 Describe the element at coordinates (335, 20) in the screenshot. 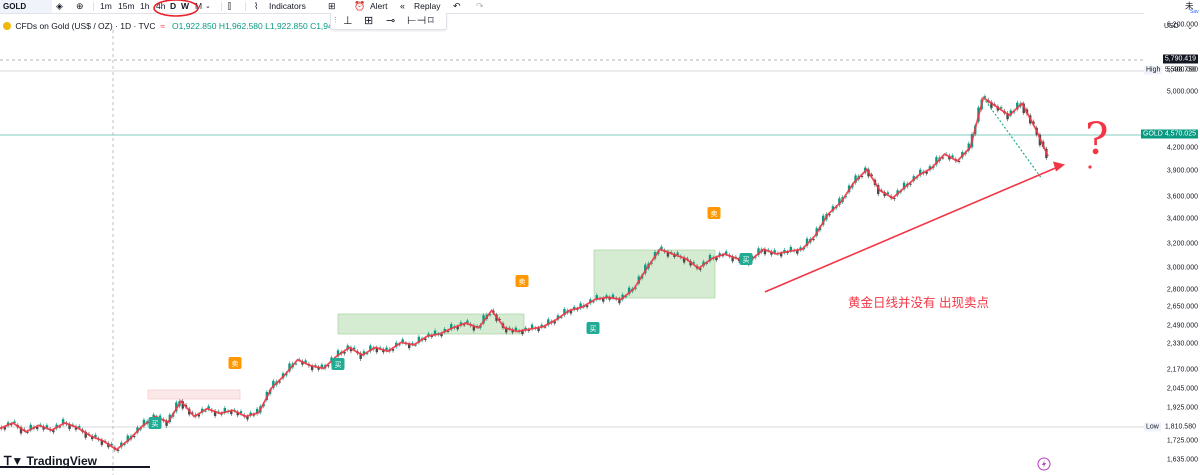

I see `drag-handle-icon: ⋮` at that location.